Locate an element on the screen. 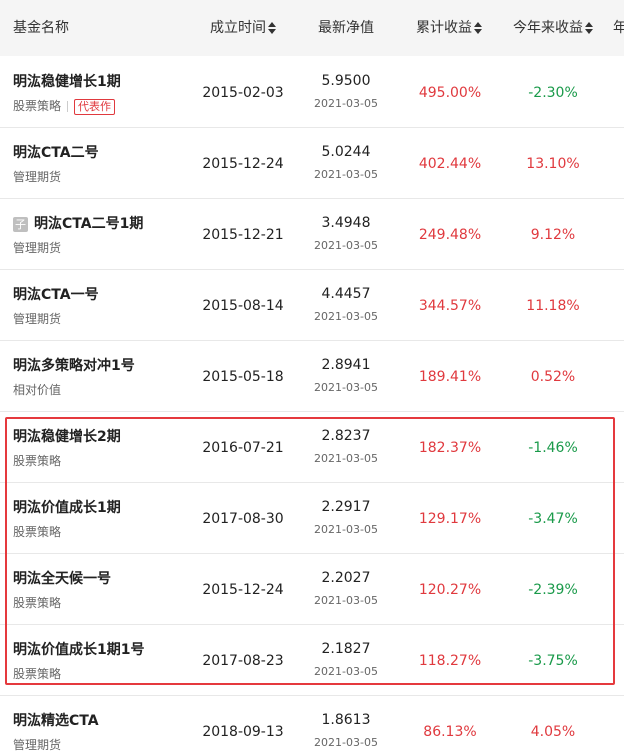 Image resolution: width=624 pixels, height=751 pixels. cumulative-return: 182.37% is located at coordinates (450, 448).